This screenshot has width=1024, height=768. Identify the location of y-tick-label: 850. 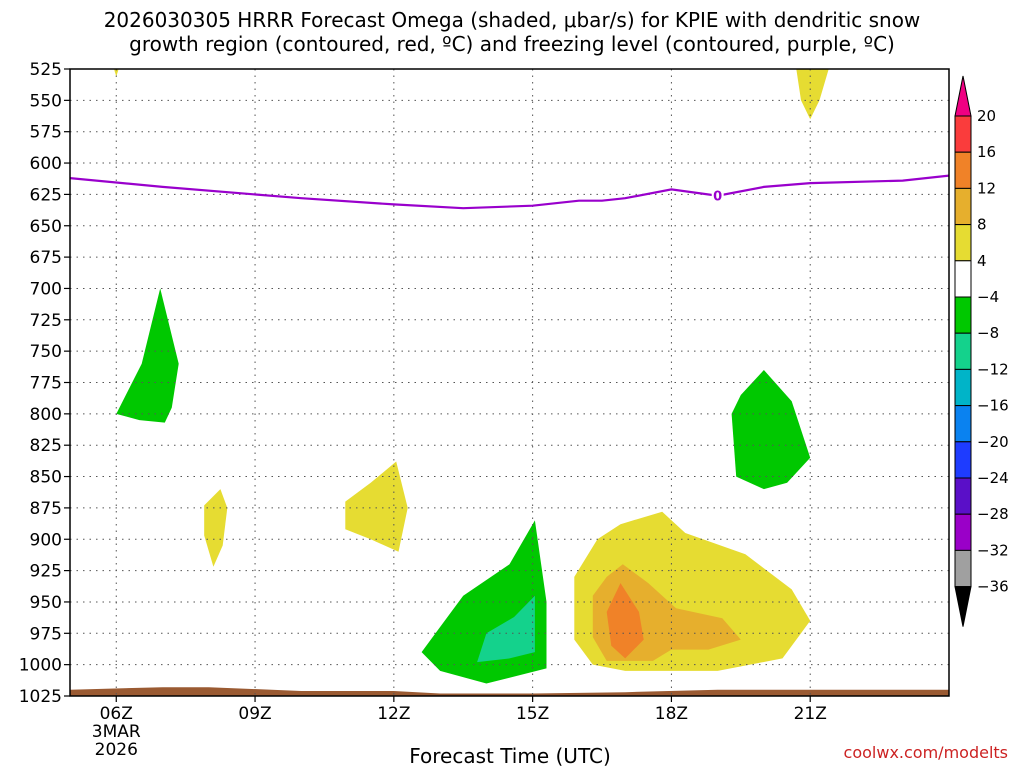
(46, 478).